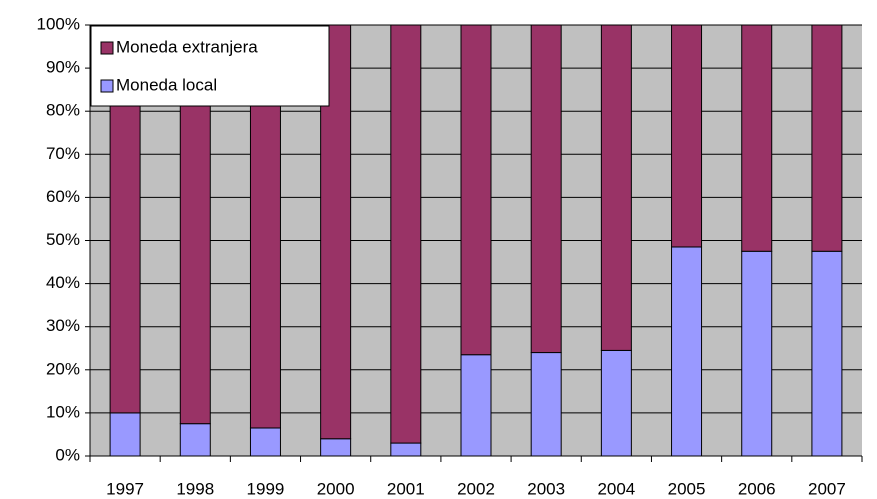 The image size is (877, 499). I want to click on x-tick-label: 2002, so click(476, 488).